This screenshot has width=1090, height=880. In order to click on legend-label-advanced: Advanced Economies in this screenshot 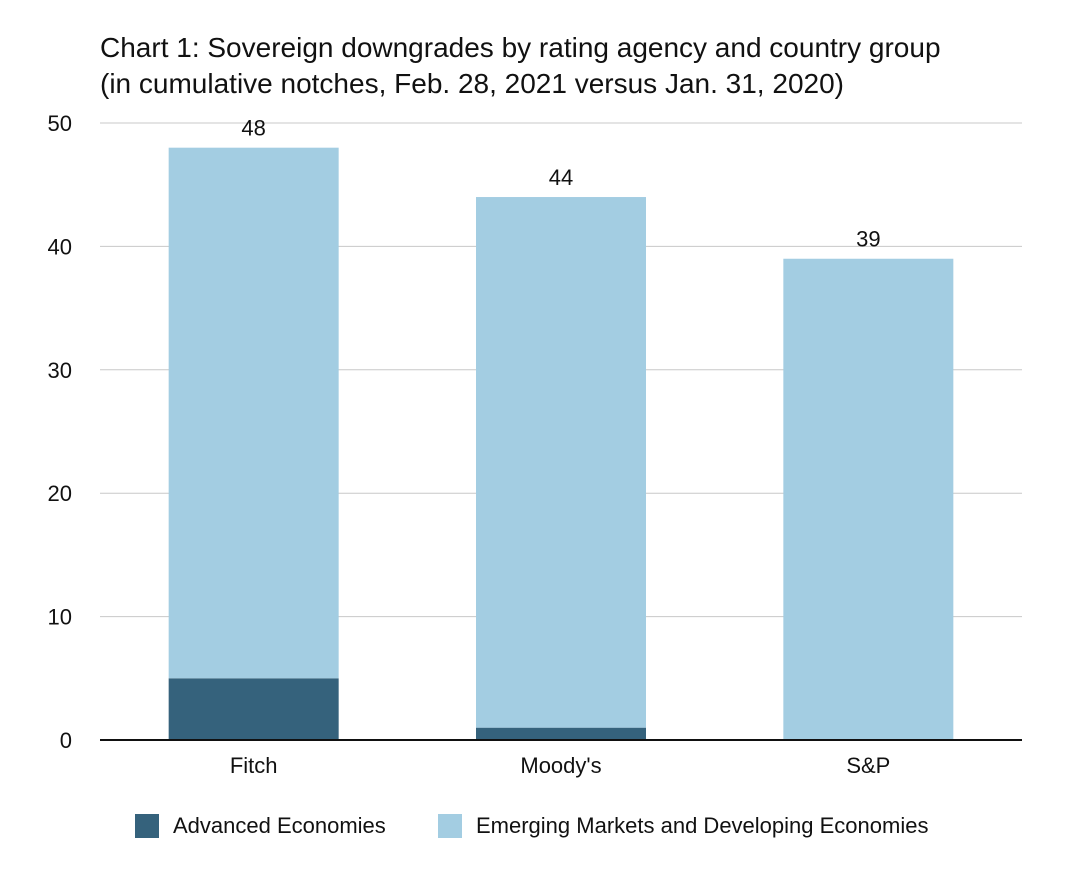, I will do `click(279, 825)`.